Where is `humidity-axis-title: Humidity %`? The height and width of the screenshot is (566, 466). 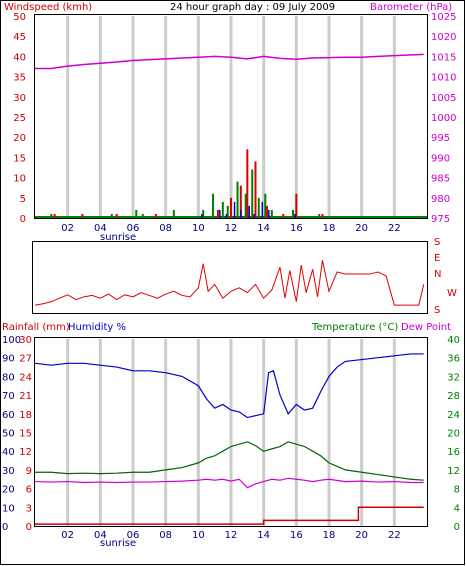 humidity-axis-title: Humidity % is located at coordinates (97, 327).